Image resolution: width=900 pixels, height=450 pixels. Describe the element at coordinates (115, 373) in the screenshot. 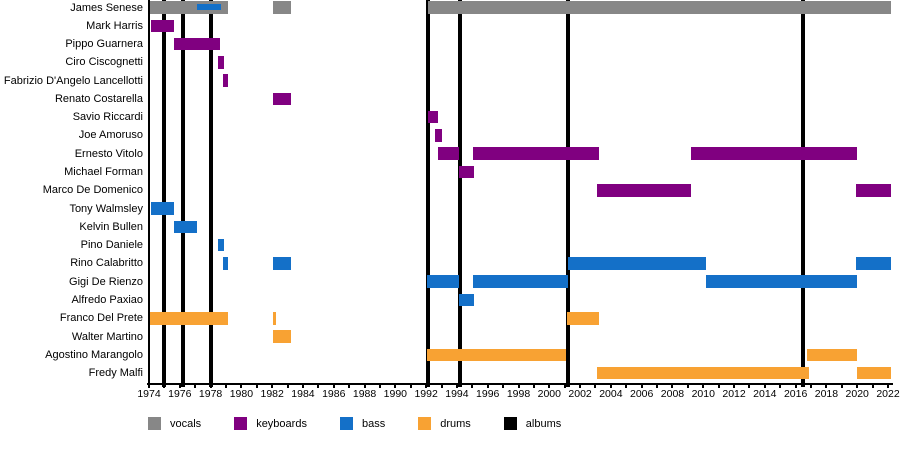

I see `member-name-label: Fredy Malfi` at that location.